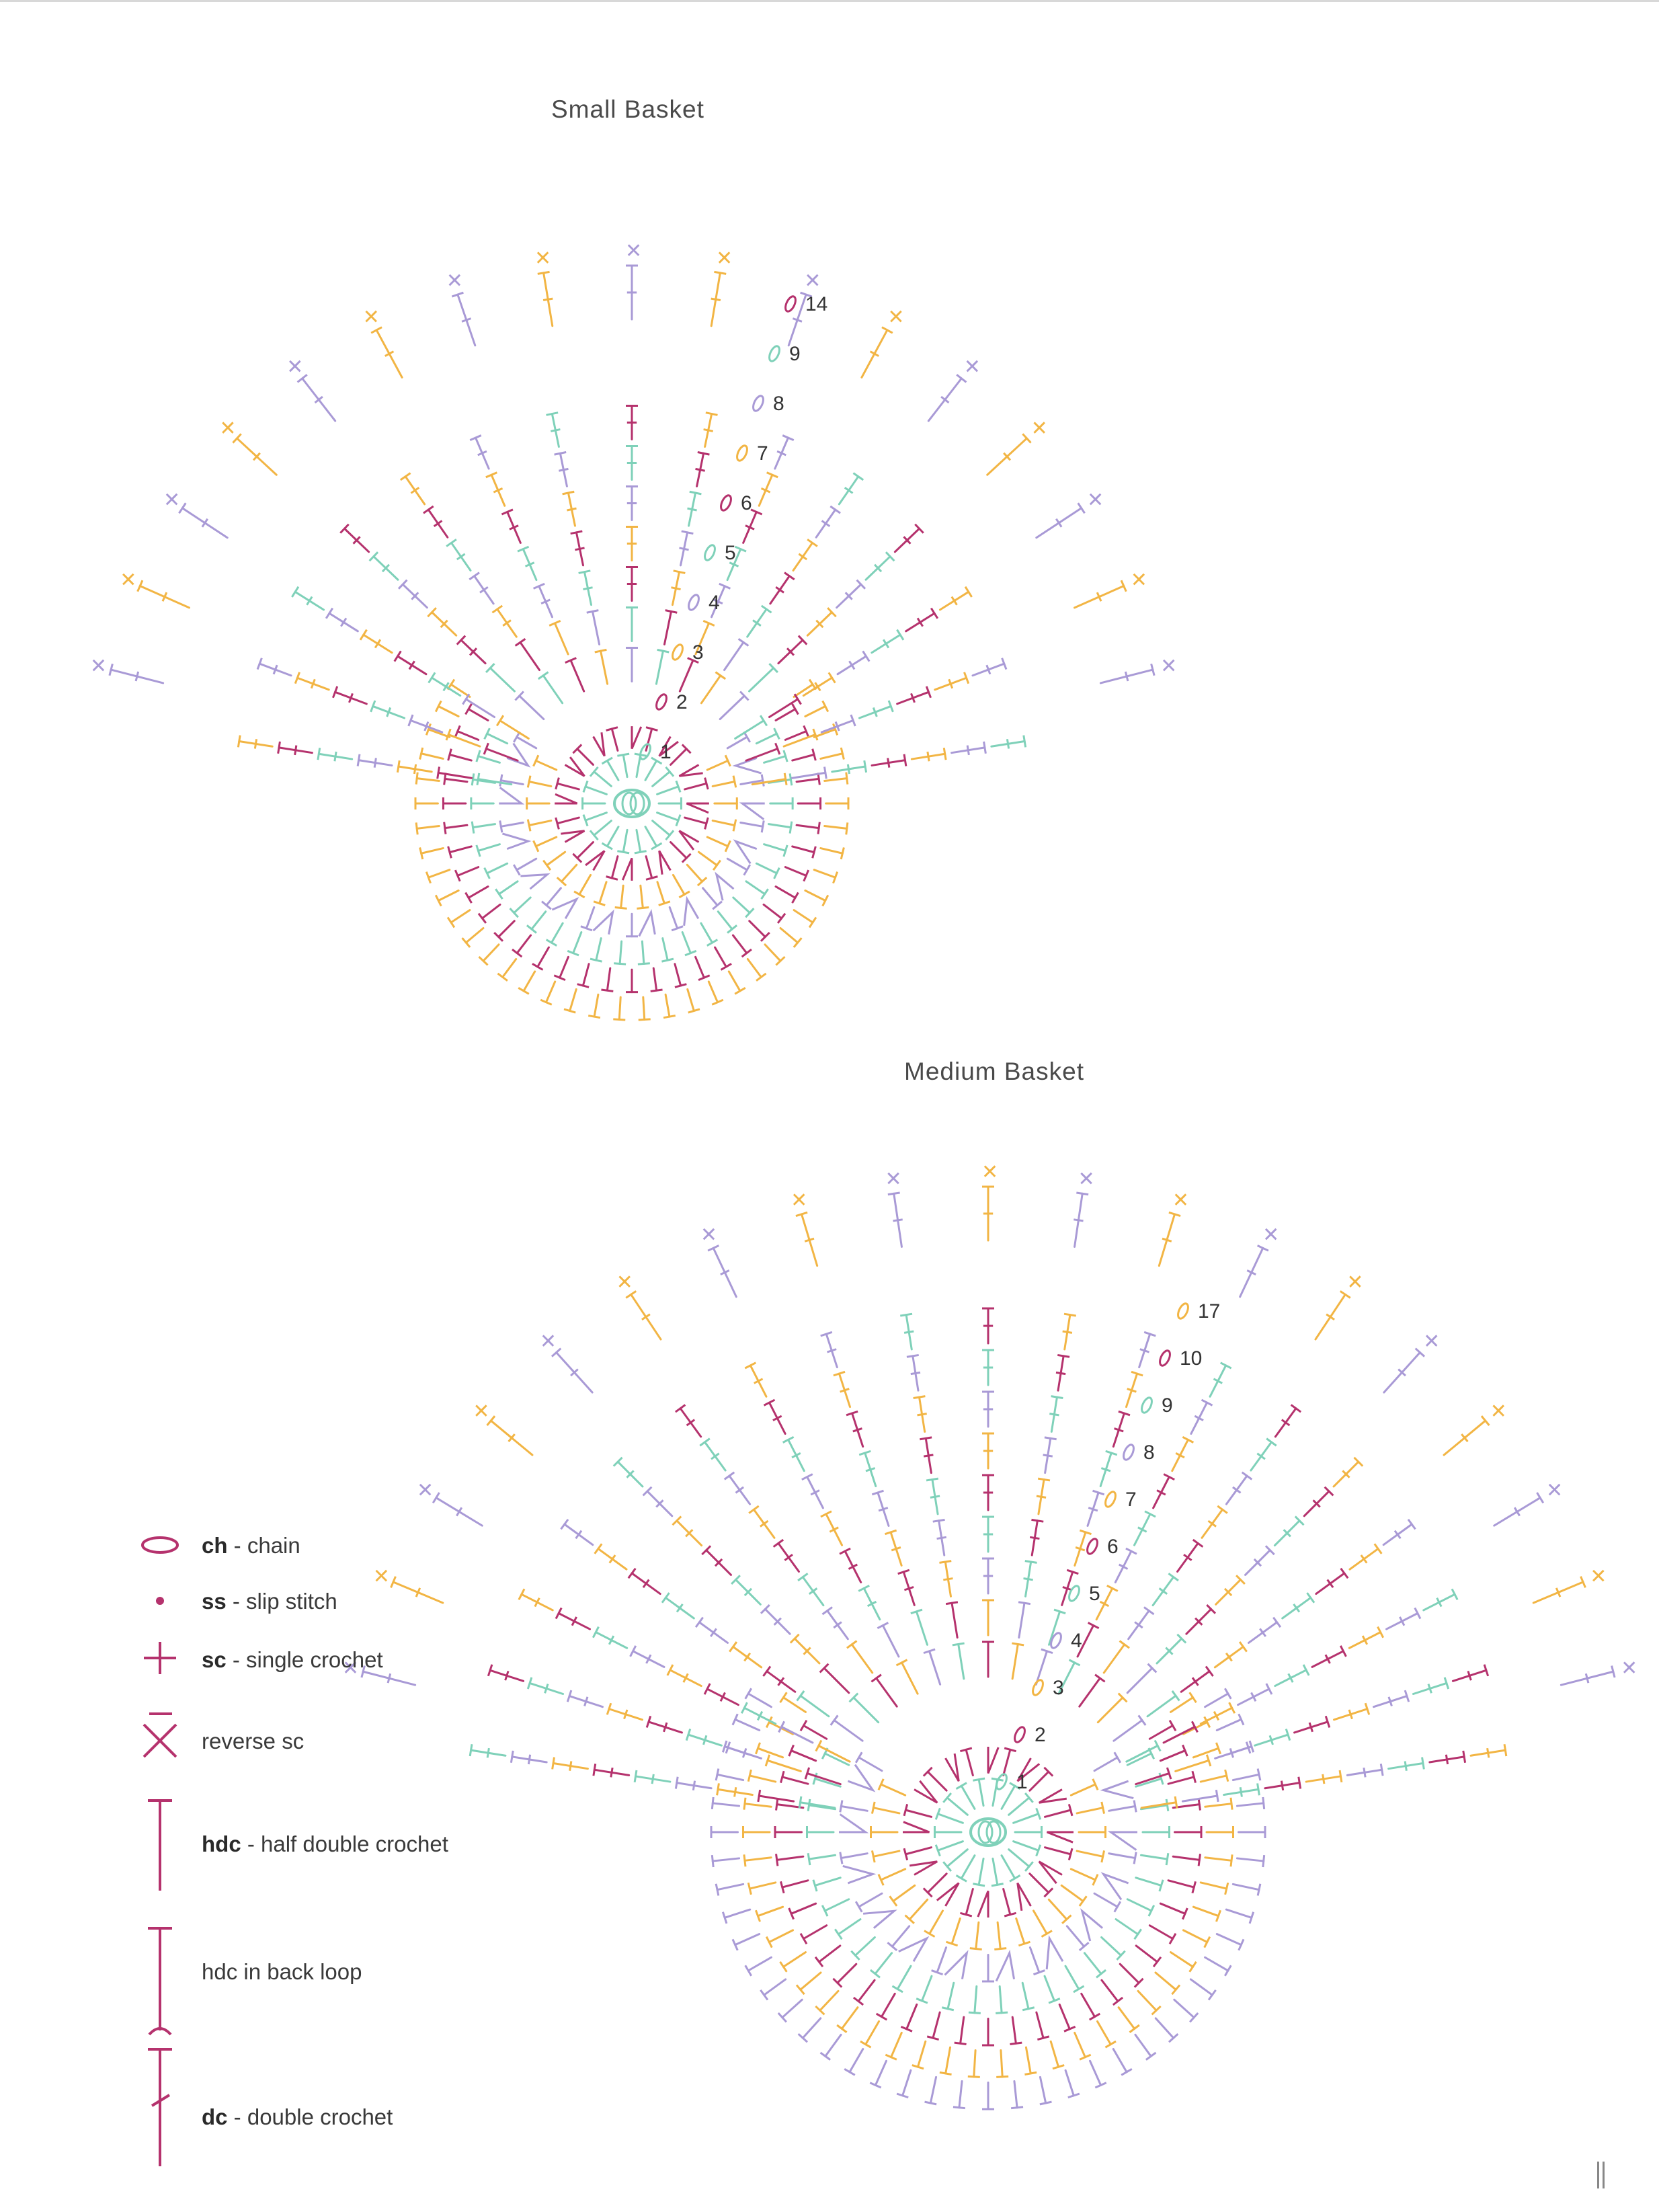 Image resolution: width=1659 pixels, height=2212 pixels. What do you see at coordinates (297, 2116) in the screenshot?
I see `legend-label-dc: dc - double crochet` at bounding box center [297, 2116].